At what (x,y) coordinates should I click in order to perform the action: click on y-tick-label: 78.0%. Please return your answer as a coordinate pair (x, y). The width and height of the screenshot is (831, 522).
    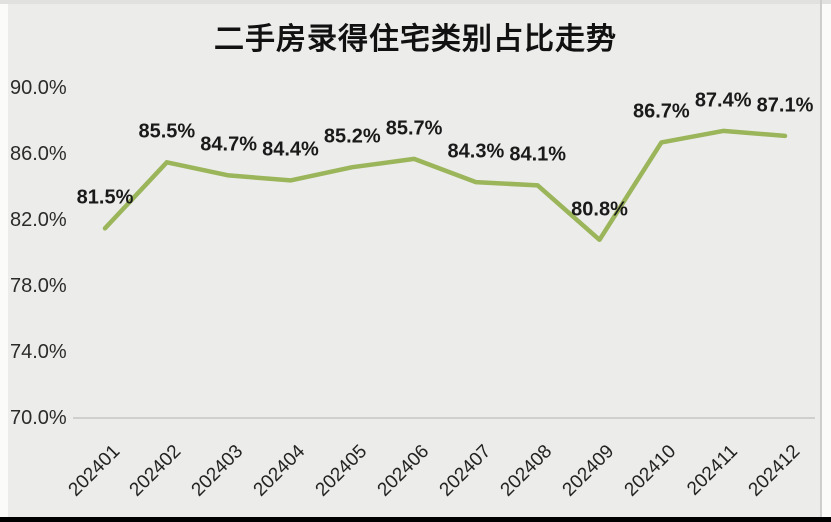
    Looking at the image, I should click on (38, 286).